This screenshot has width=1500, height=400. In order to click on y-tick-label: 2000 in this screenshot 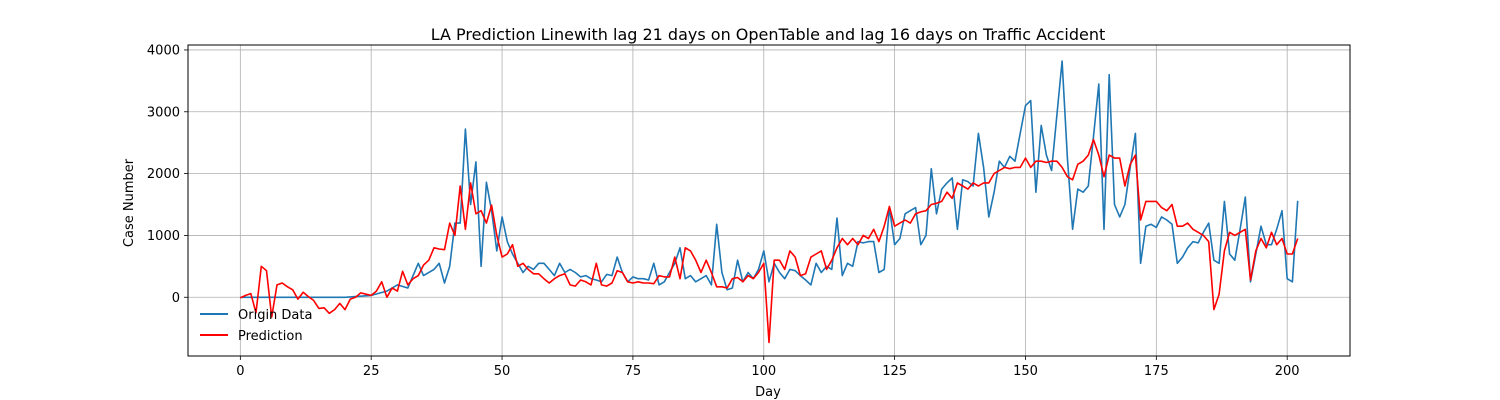, I will do `click(163, 174)`.